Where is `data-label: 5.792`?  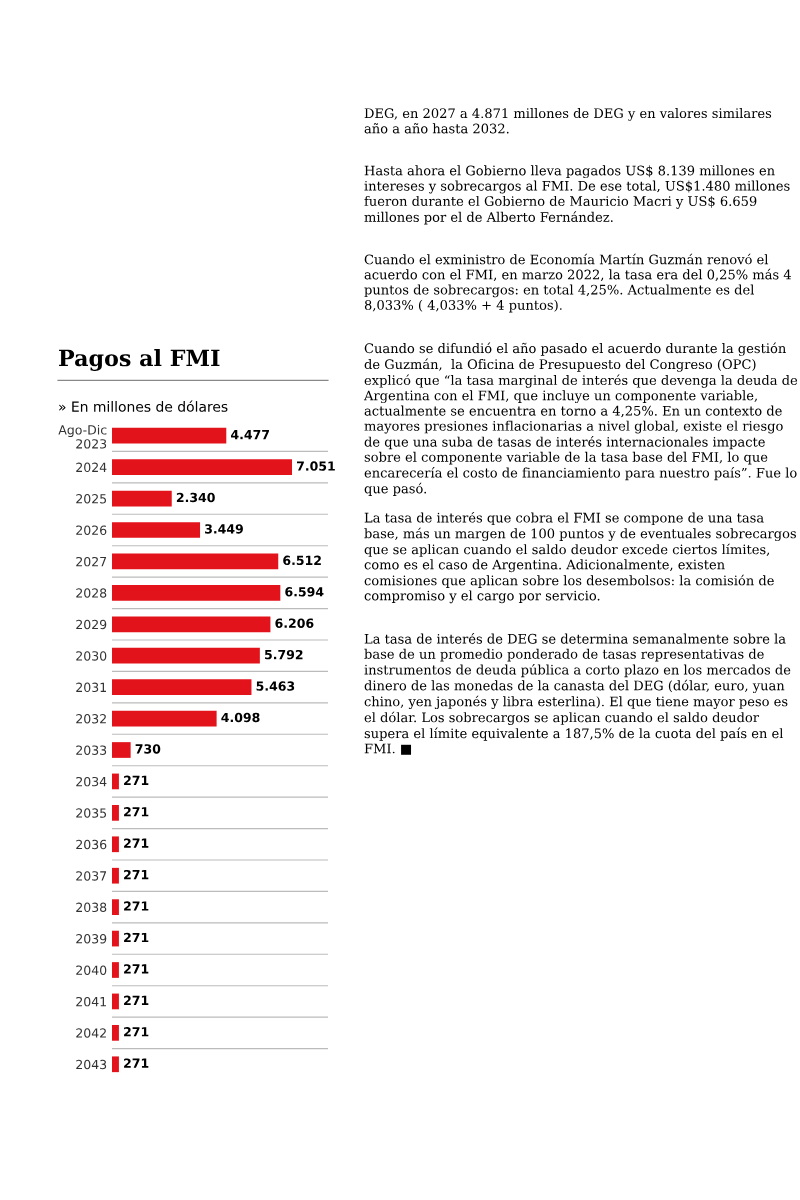 data-label: 5.792 is located at coordinates (283, 654).